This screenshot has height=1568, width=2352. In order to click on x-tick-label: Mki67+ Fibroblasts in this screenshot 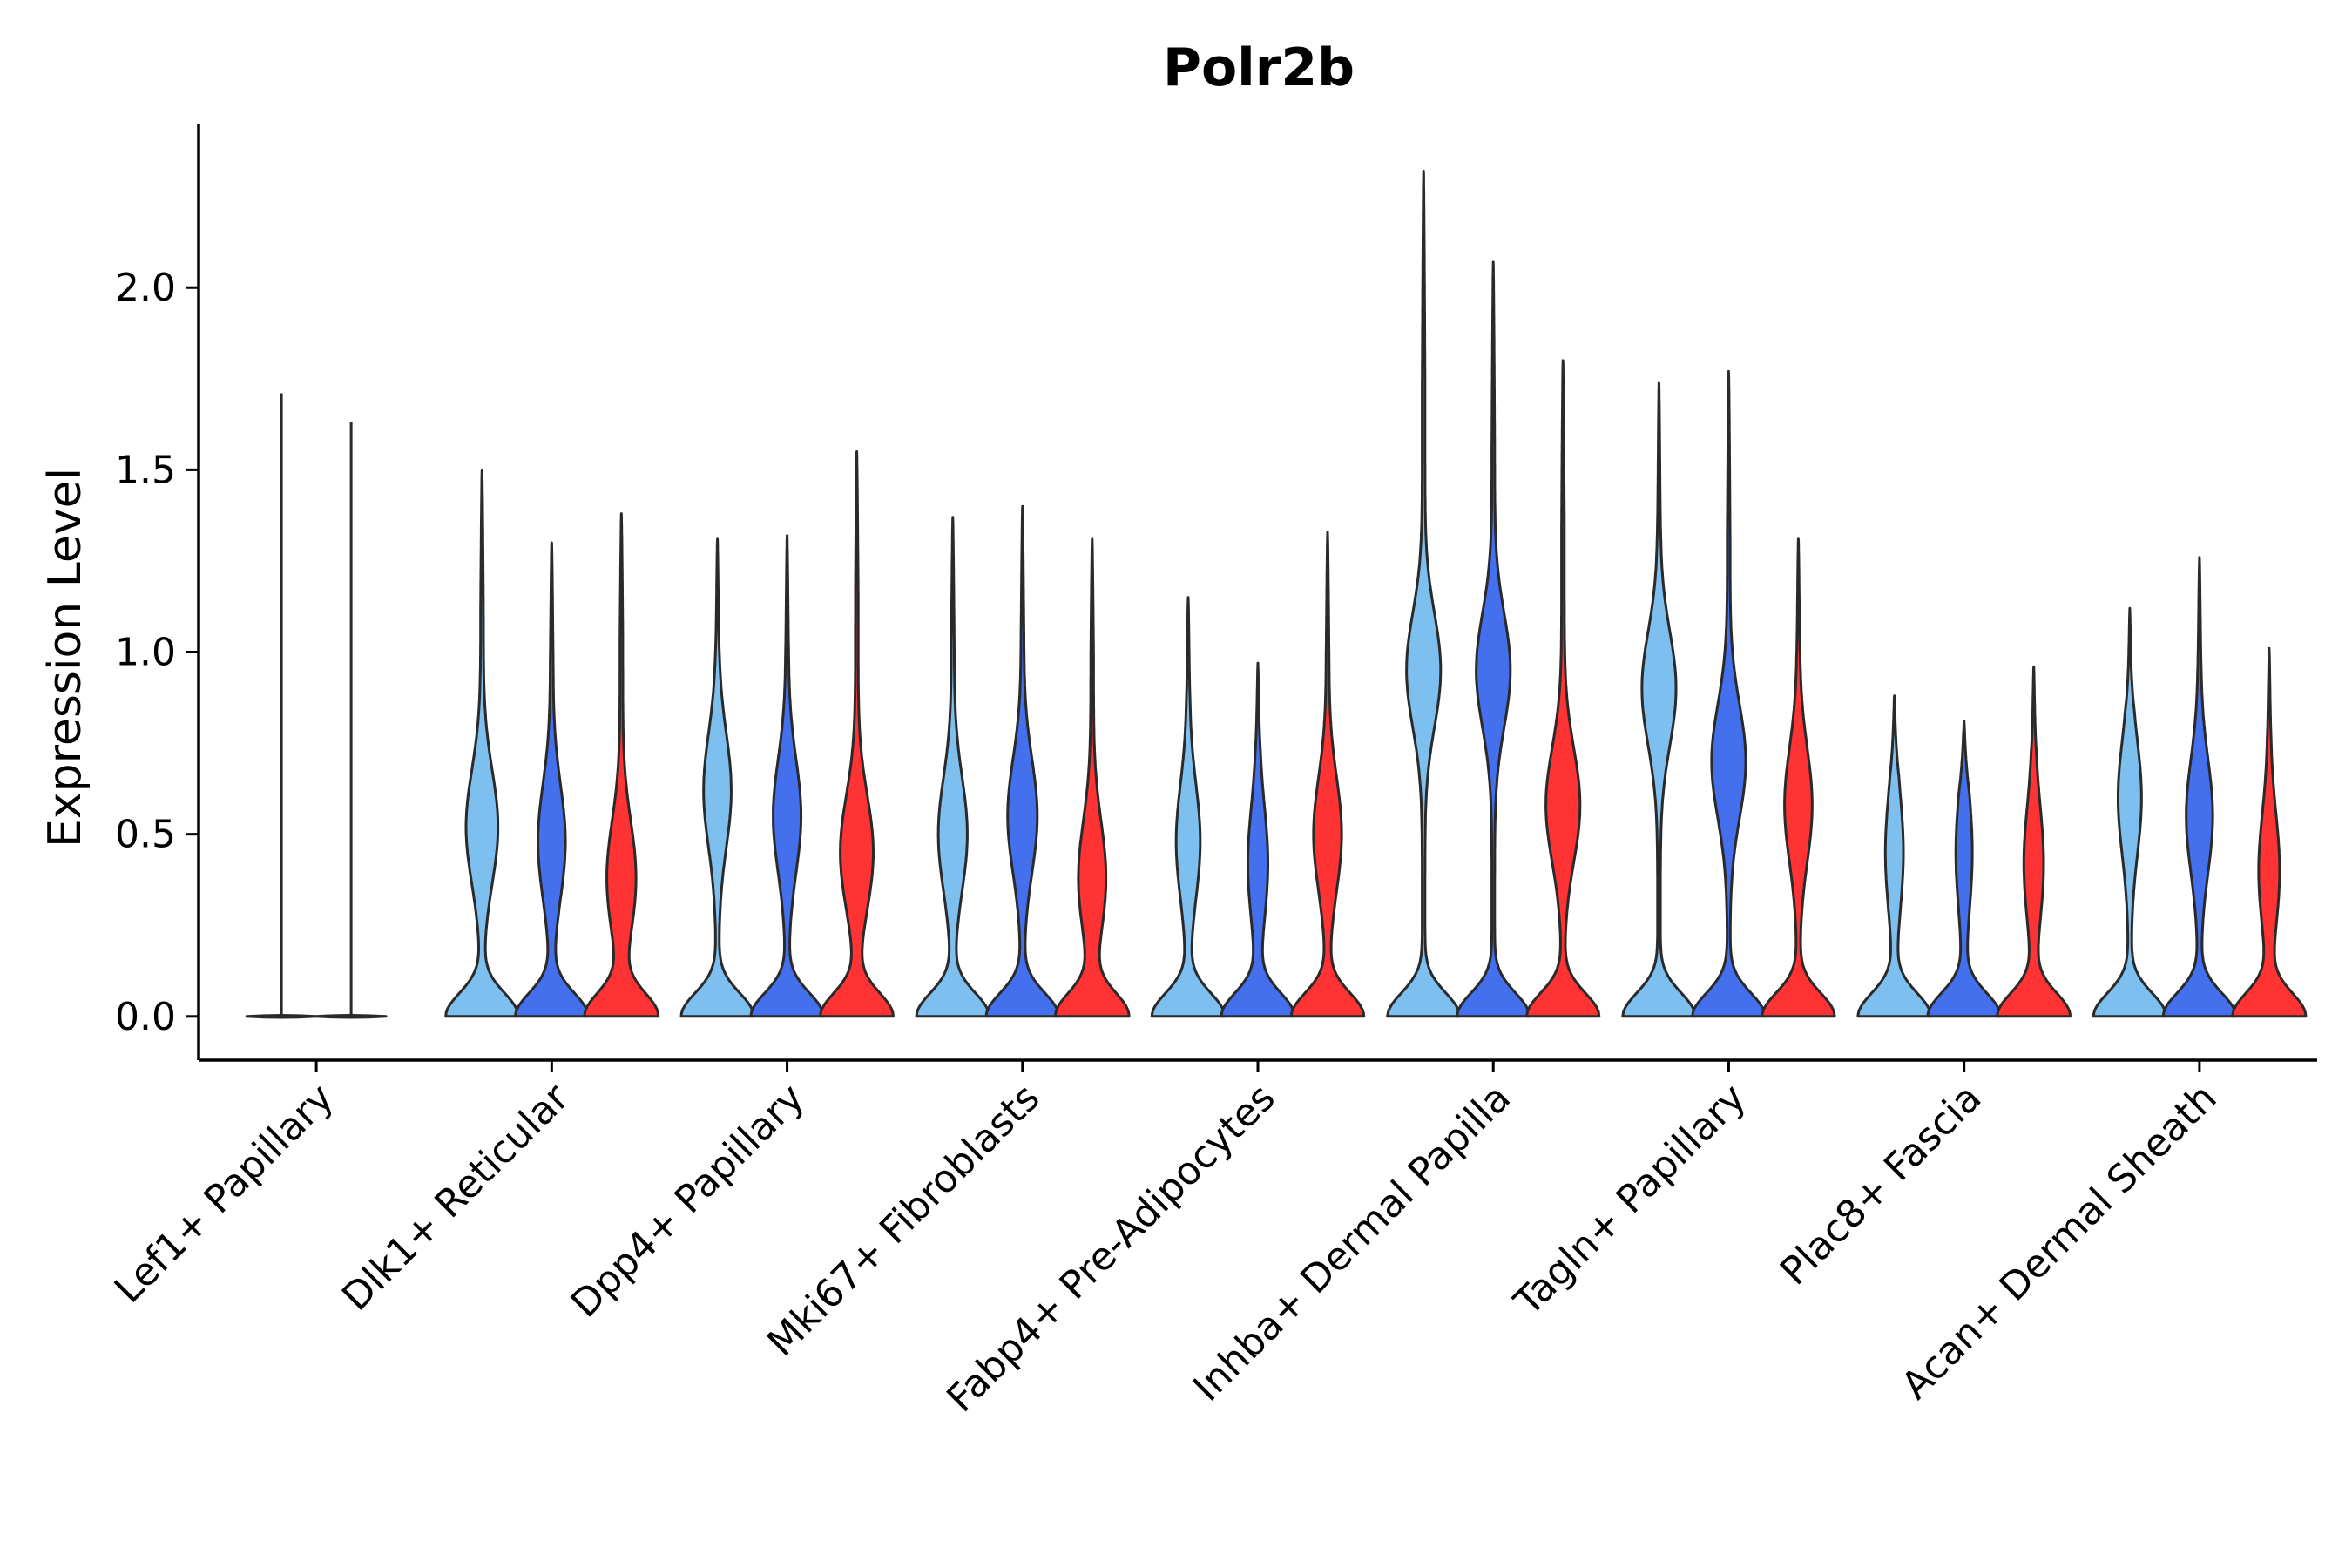, I will do `click(904, 1221)`.